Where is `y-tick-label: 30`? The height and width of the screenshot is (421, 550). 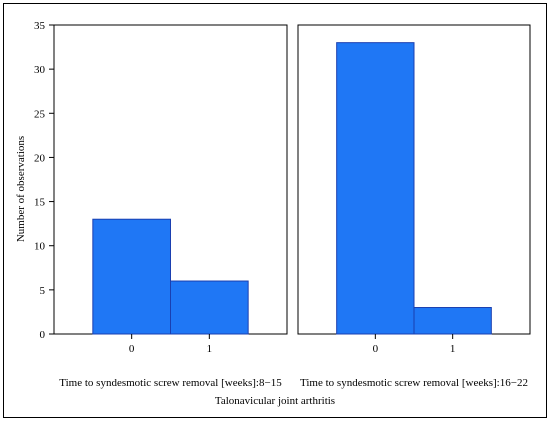 y-tick-label: 30 is located at coordinates (40, 70).